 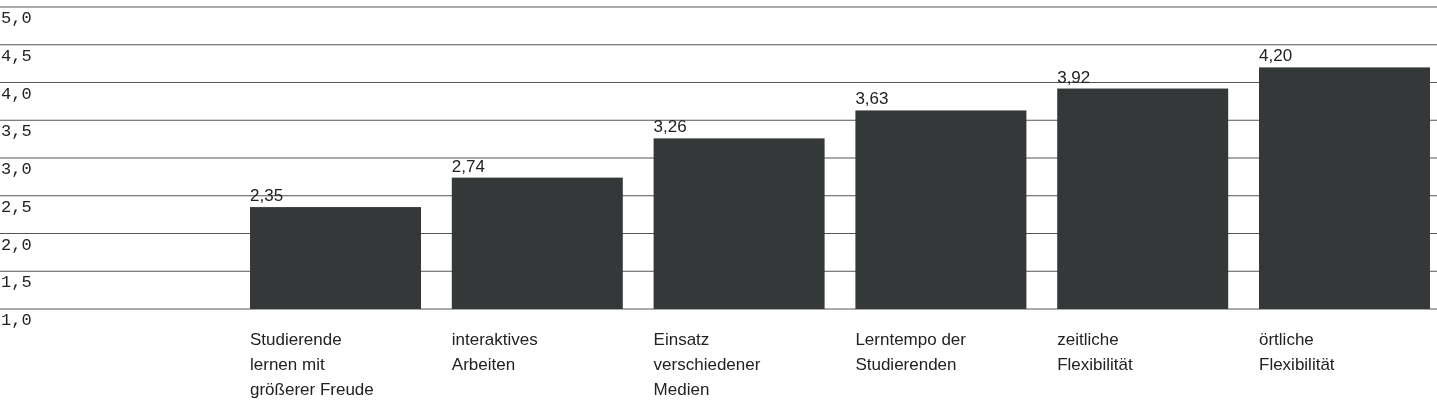 I want to click on y-tick-label: 2,5, so click(x=16, y=207).